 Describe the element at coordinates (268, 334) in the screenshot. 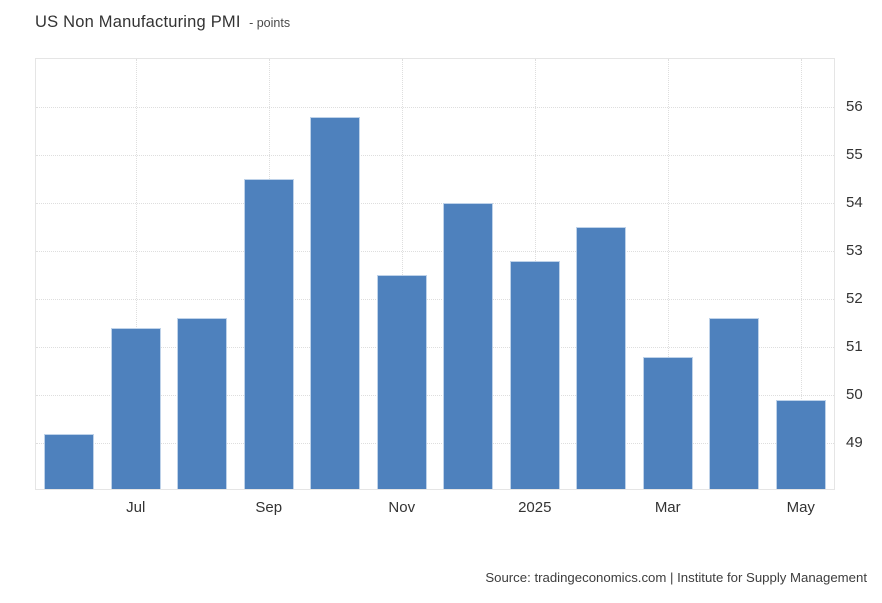

I see `bar-sep-2024` at that location.